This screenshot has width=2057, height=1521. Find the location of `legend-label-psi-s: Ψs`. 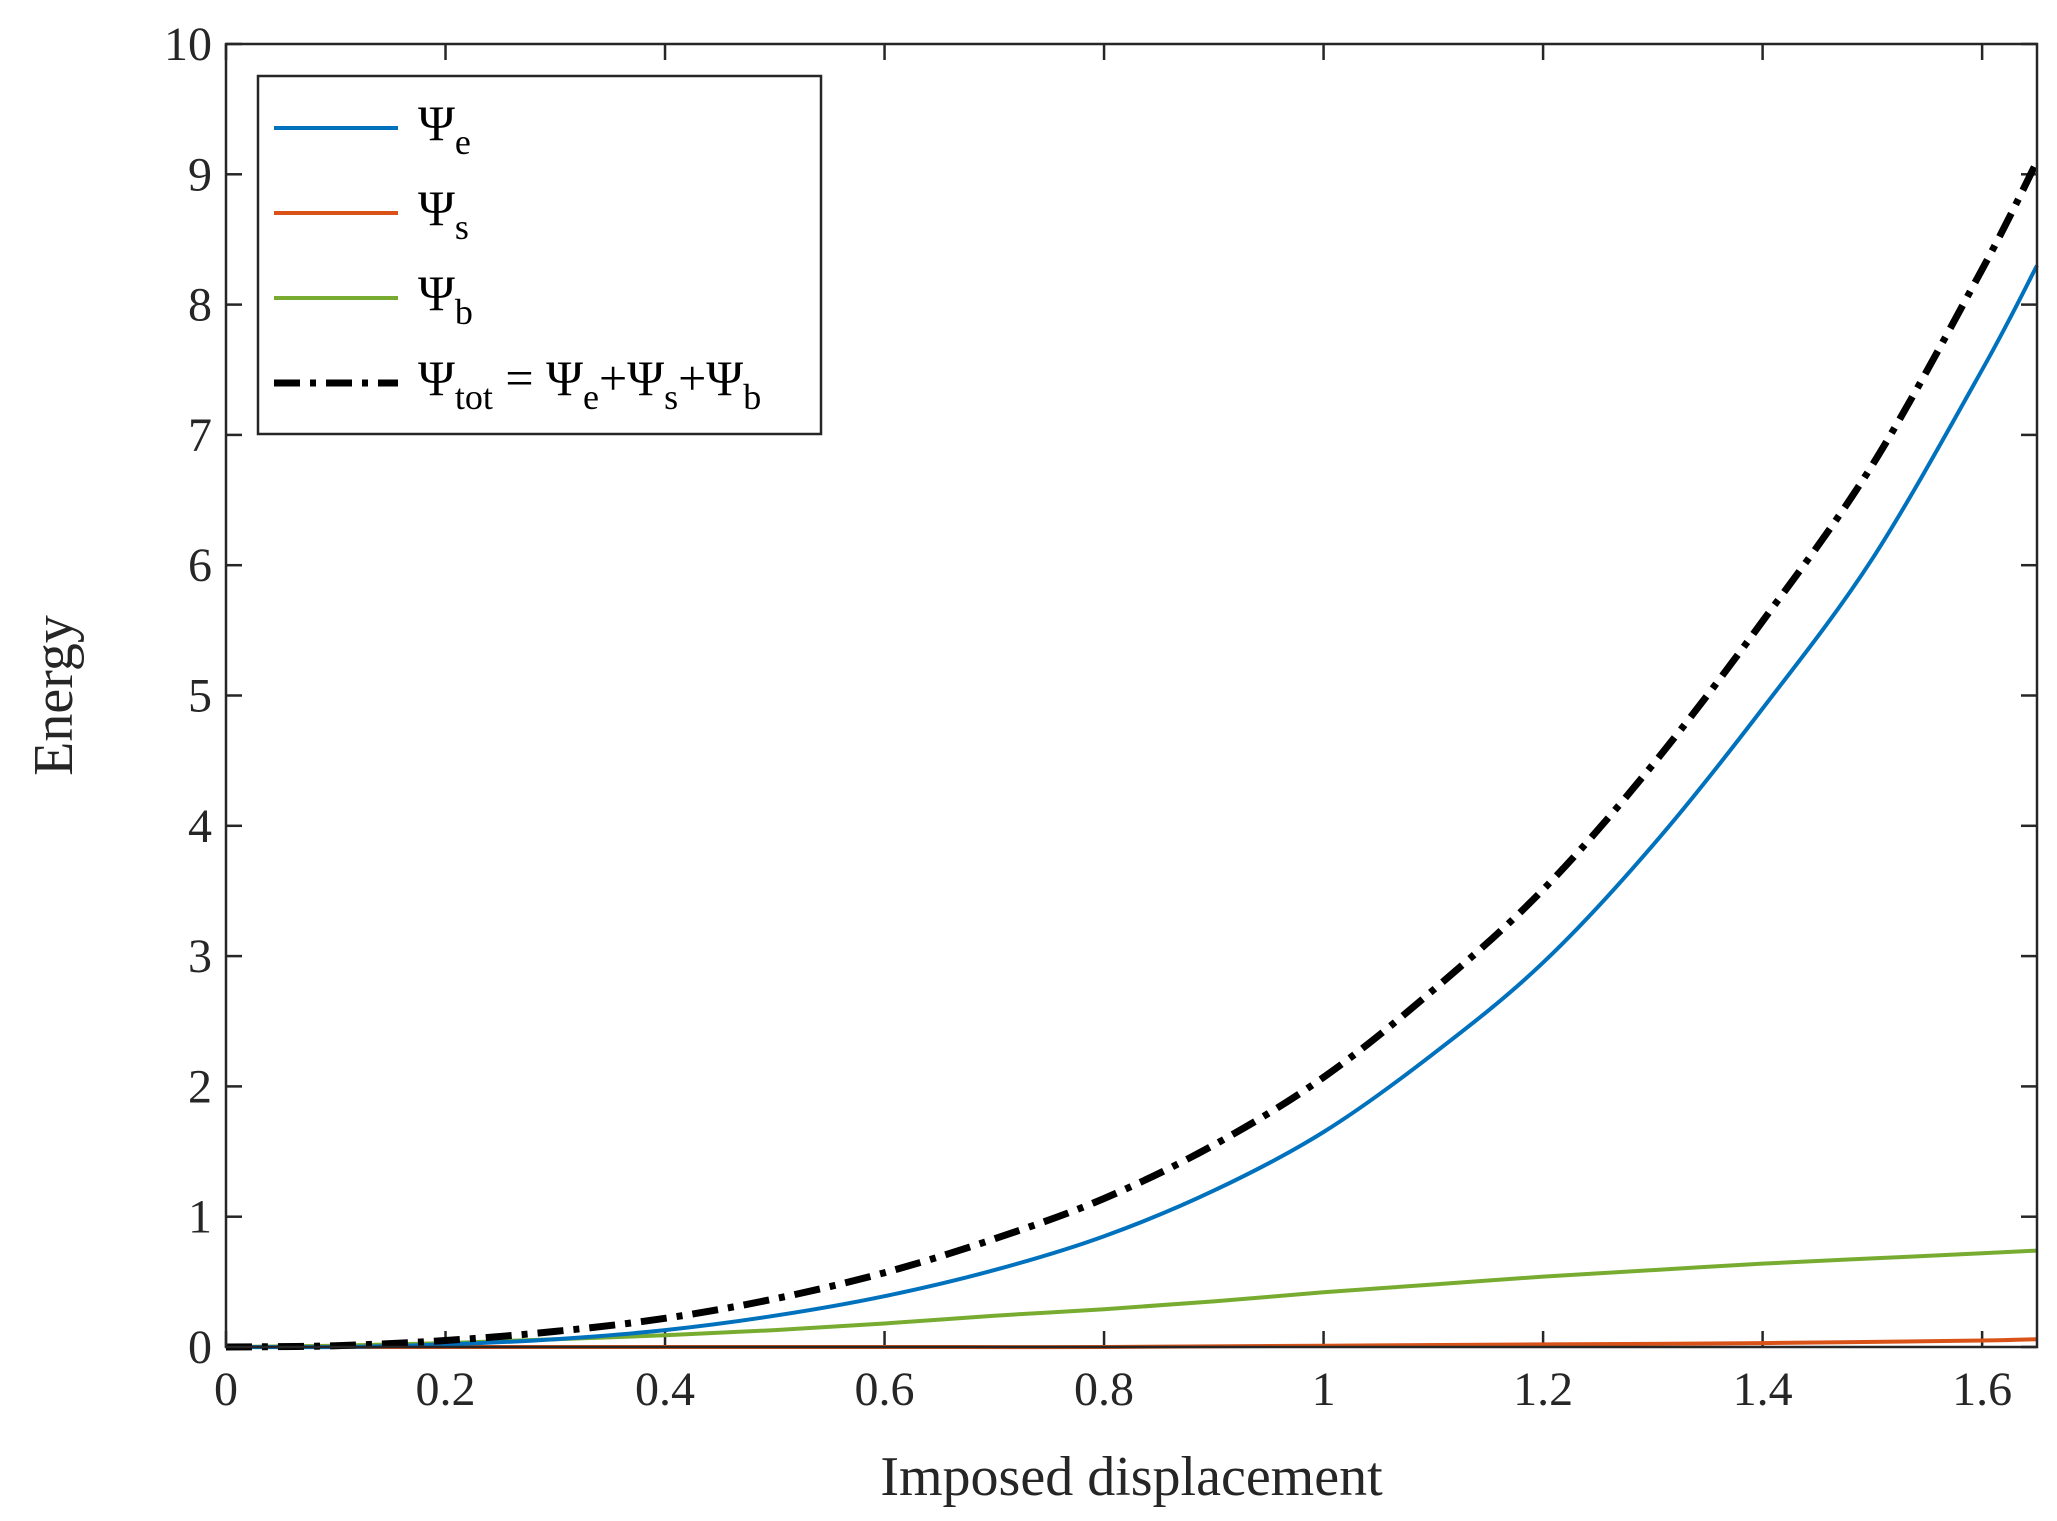

legend-label-psi-s: Ψs is located at coordinates (443, 213).